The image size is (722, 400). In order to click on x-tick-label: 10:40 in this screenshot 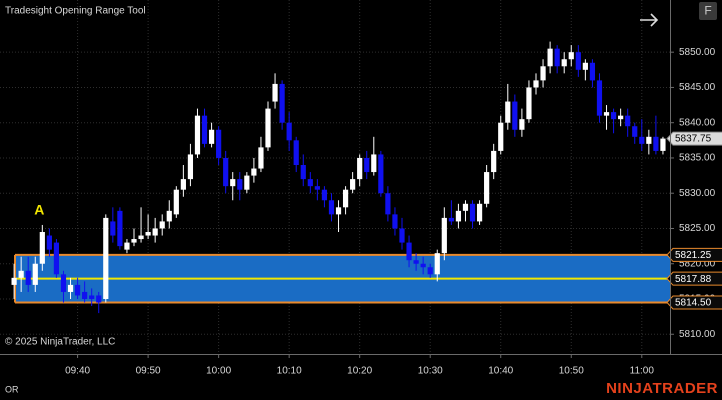, I will do `click(500, 371)`.